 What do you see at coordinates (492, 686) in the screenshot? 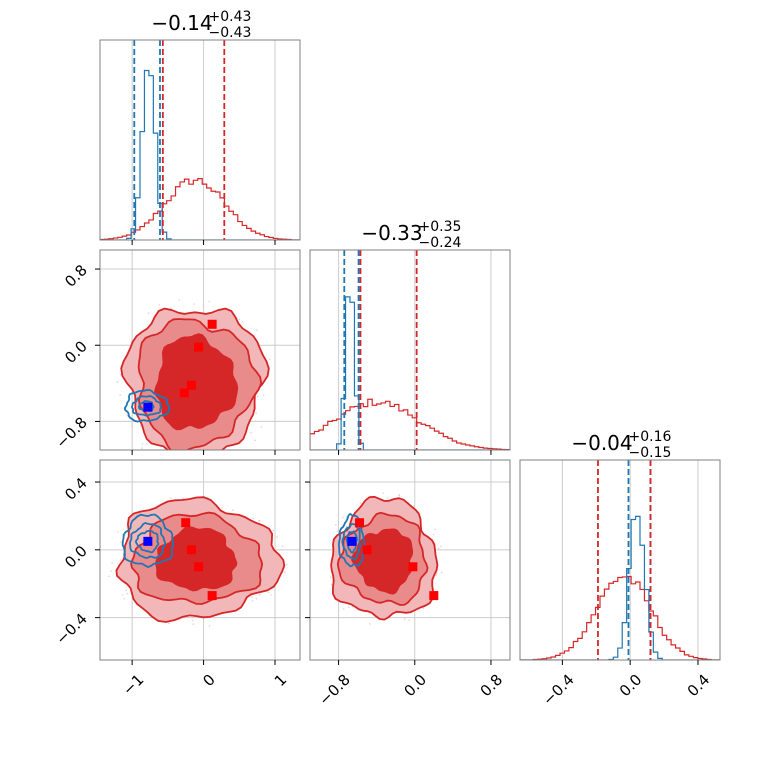
I see `x-tick-label-1-2: 0.8` at bounding box center [492, 686].